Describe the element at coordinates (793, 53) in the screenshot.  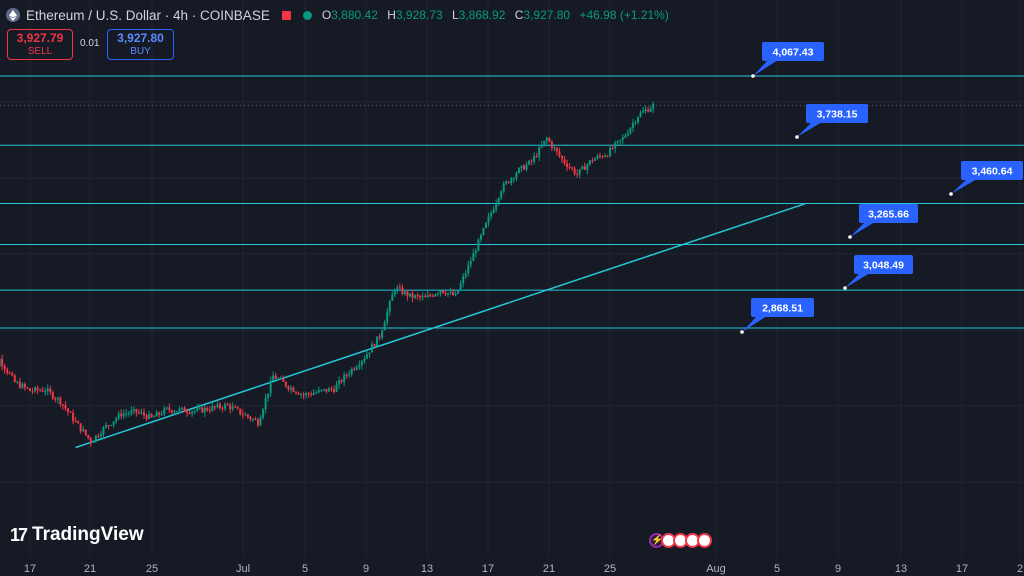
I see `callout-label: 4,067.43` at that location.